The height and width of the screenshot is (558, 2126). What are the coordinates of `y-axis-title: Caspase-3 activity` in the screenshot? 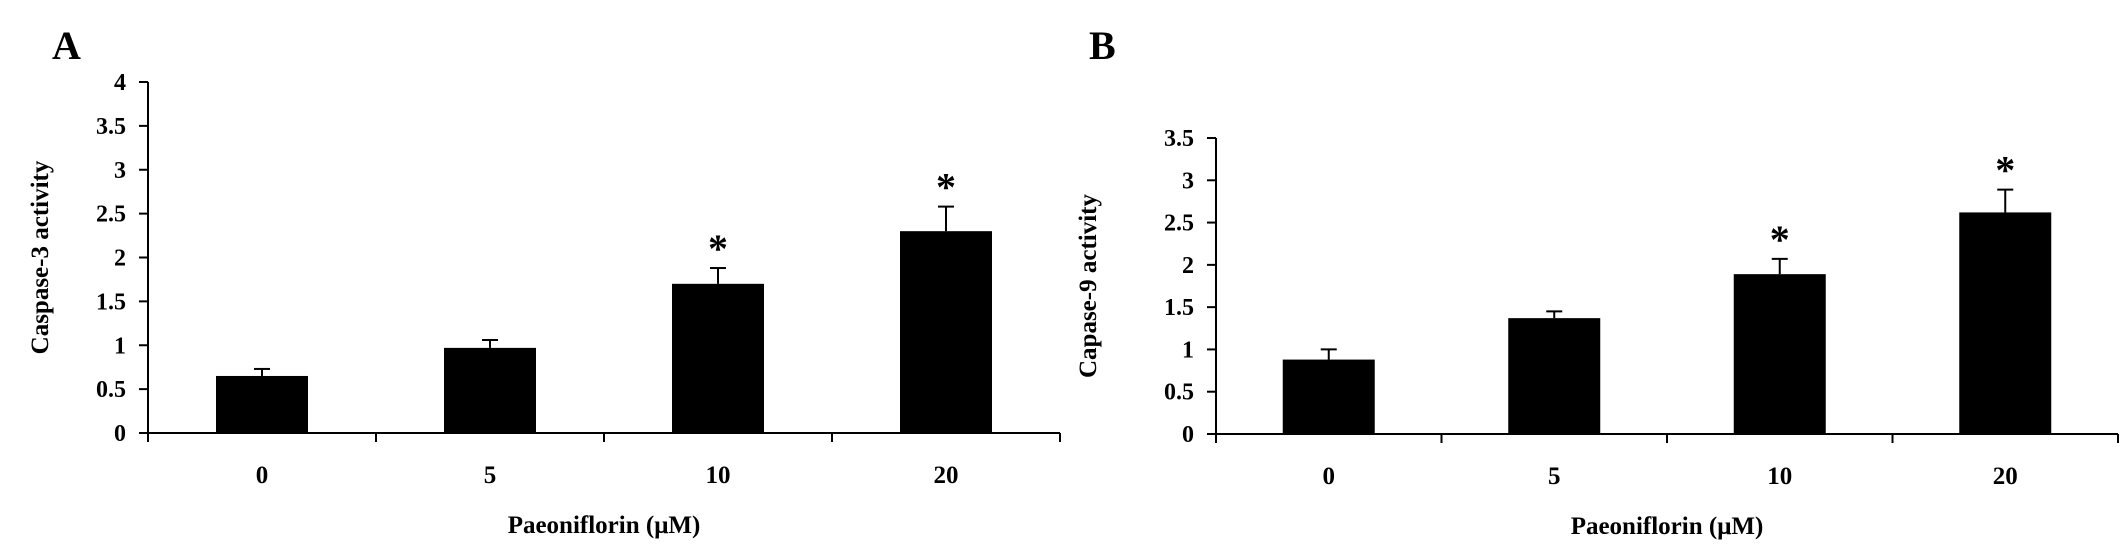 It's located at (40, 257).